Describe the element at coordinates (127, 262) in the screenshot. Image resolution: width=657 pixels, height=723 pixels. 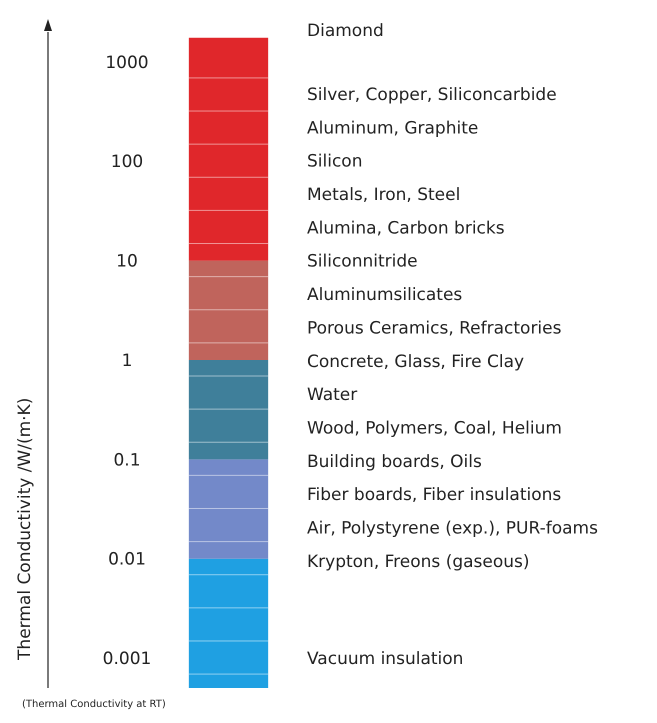
I see `y-tick-label: 10` at that location.